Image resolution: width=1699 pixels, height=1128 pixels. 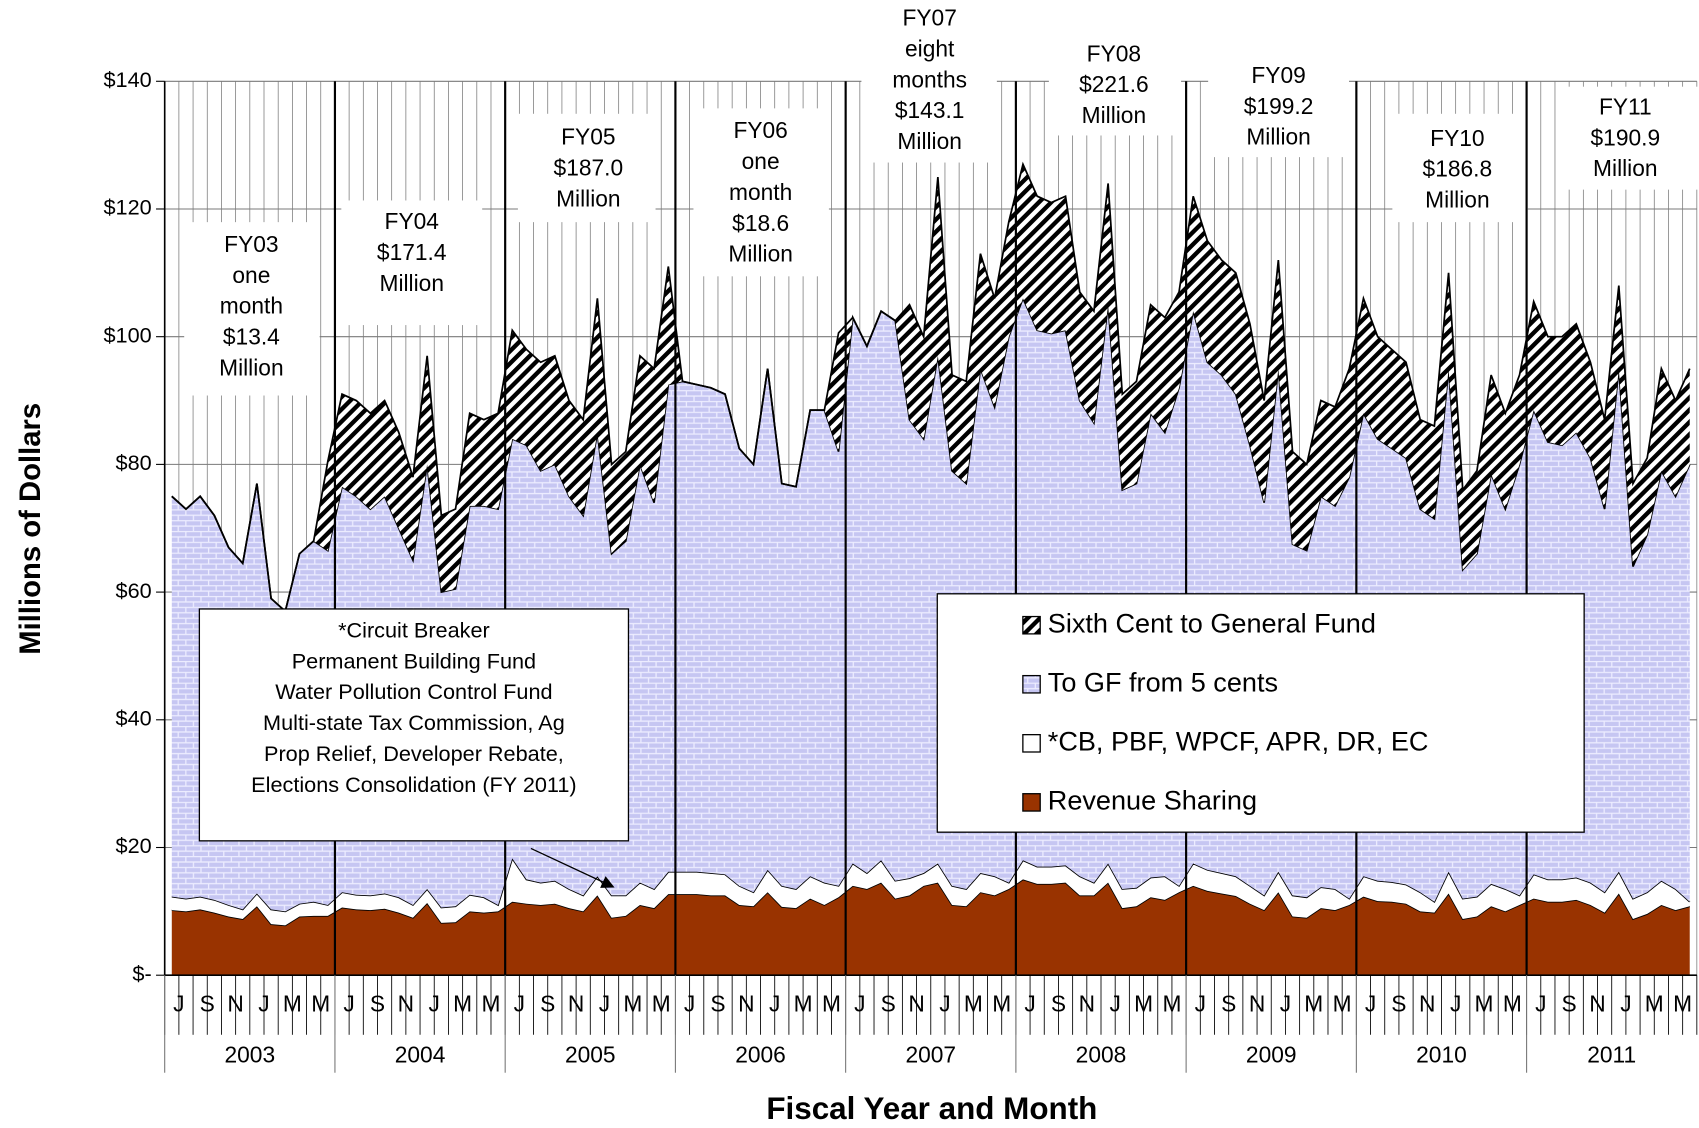 I want to click on year-label: 2011, so click(x=1611, y=1054).